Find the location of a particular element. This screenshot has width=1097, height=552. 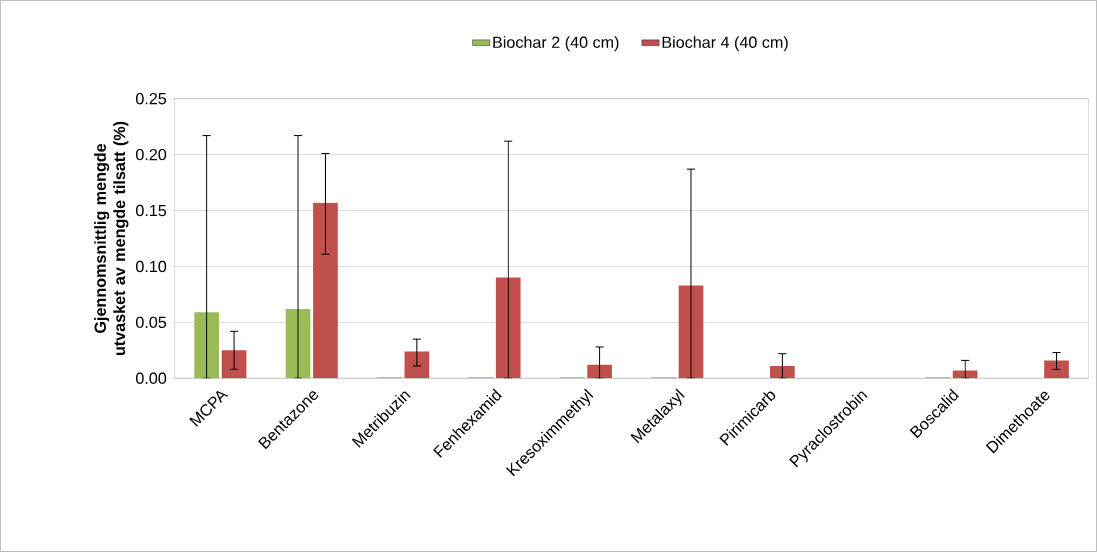

y-tick-label: 0.20 is located at coordinates (151, 154).